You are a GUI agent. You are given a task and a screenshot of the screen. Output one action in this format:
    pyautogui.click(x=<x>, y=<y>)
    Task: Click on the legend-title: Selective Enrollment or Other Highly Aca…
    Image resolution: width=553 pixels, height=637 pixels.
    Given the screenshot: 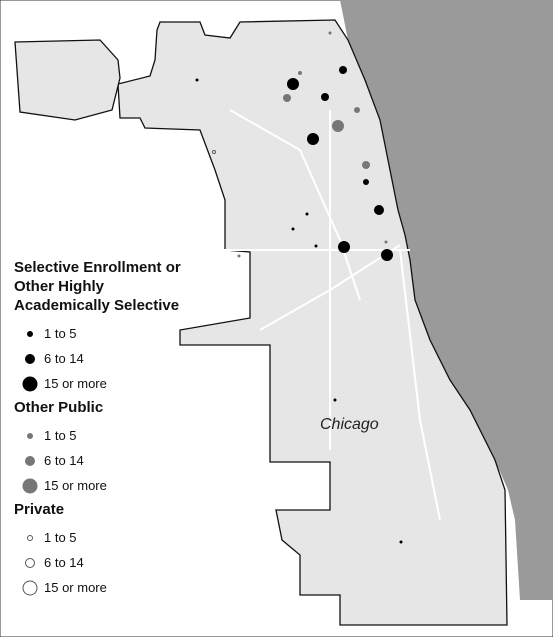 What is the action you would take?
    pyautogui.click(x=97, y=286)
    